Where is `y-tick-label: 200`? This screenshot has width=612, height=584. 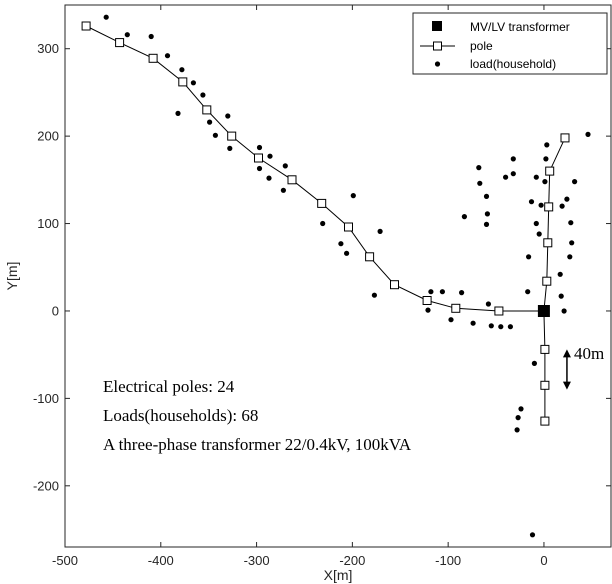
y-tick-label: 200 is located at coordinates (48, 136).